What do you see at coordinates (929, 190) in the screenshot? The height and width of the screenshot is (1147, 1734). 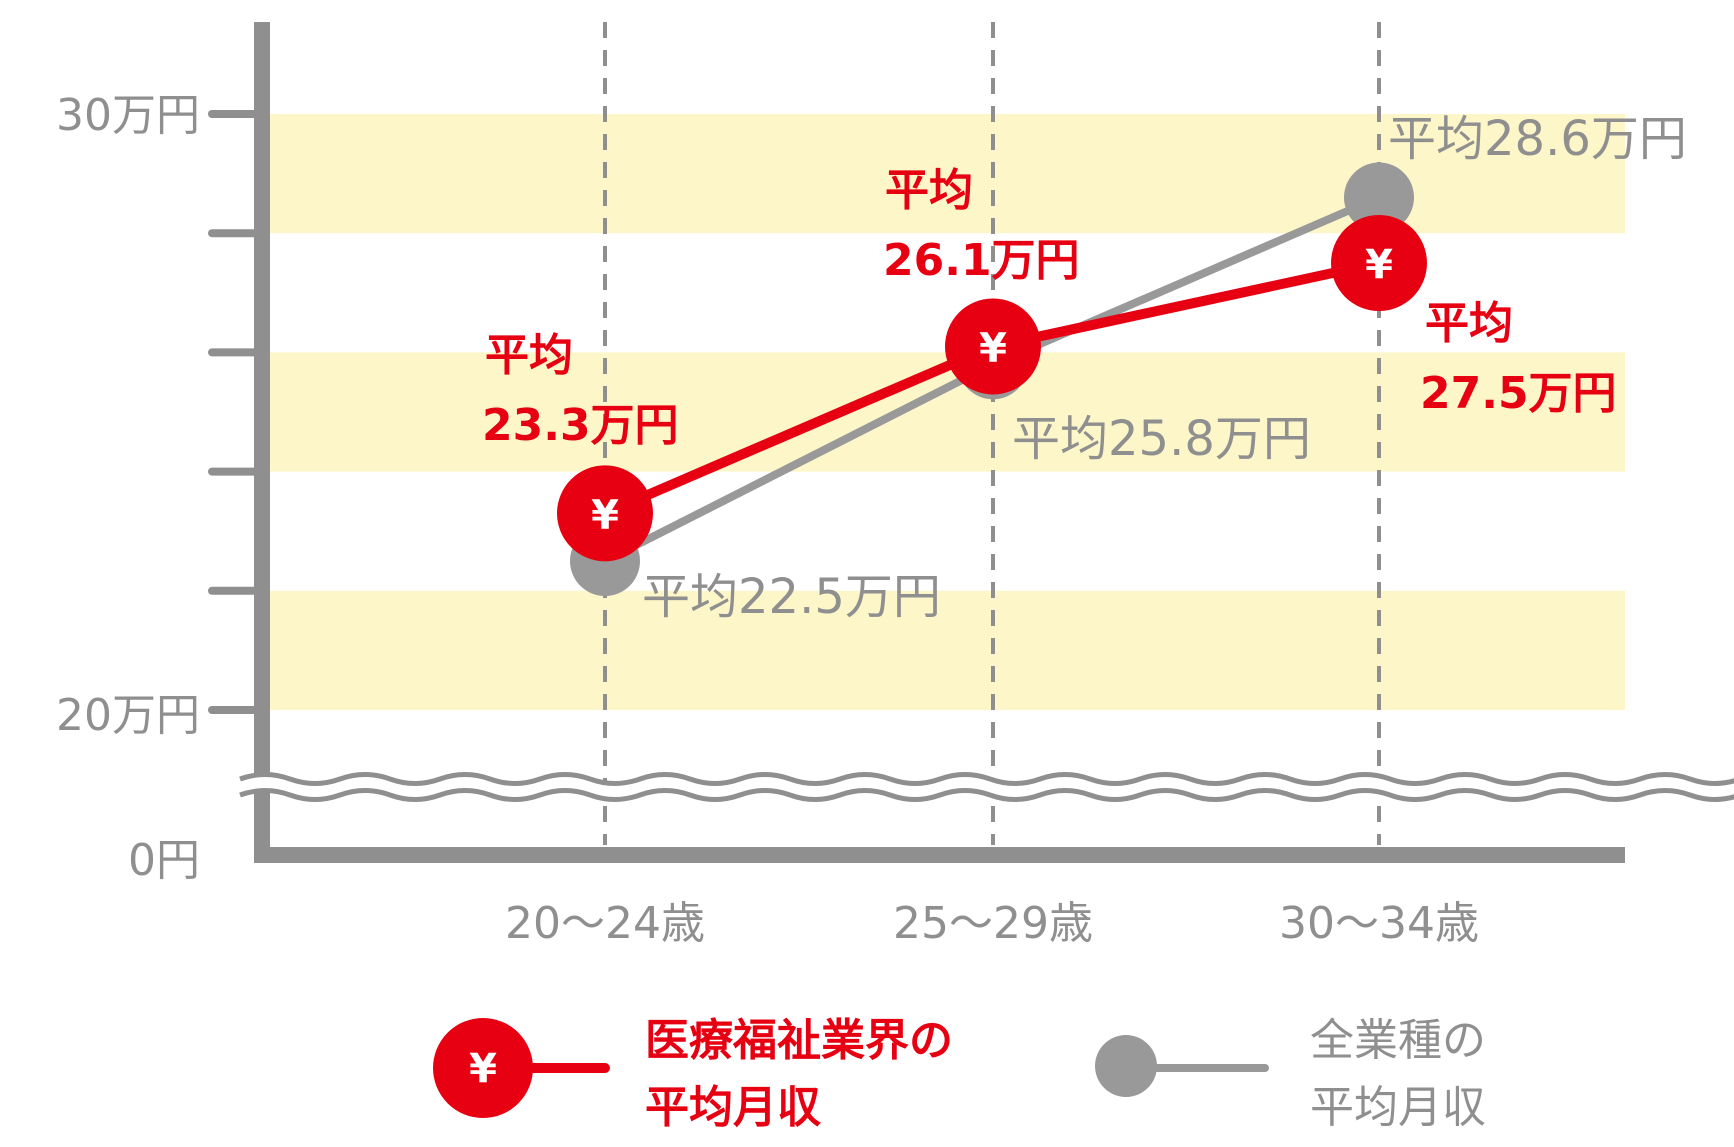 I see `data-label-medical-25-29-prefix: 平均` at bounding box center [929, 190].